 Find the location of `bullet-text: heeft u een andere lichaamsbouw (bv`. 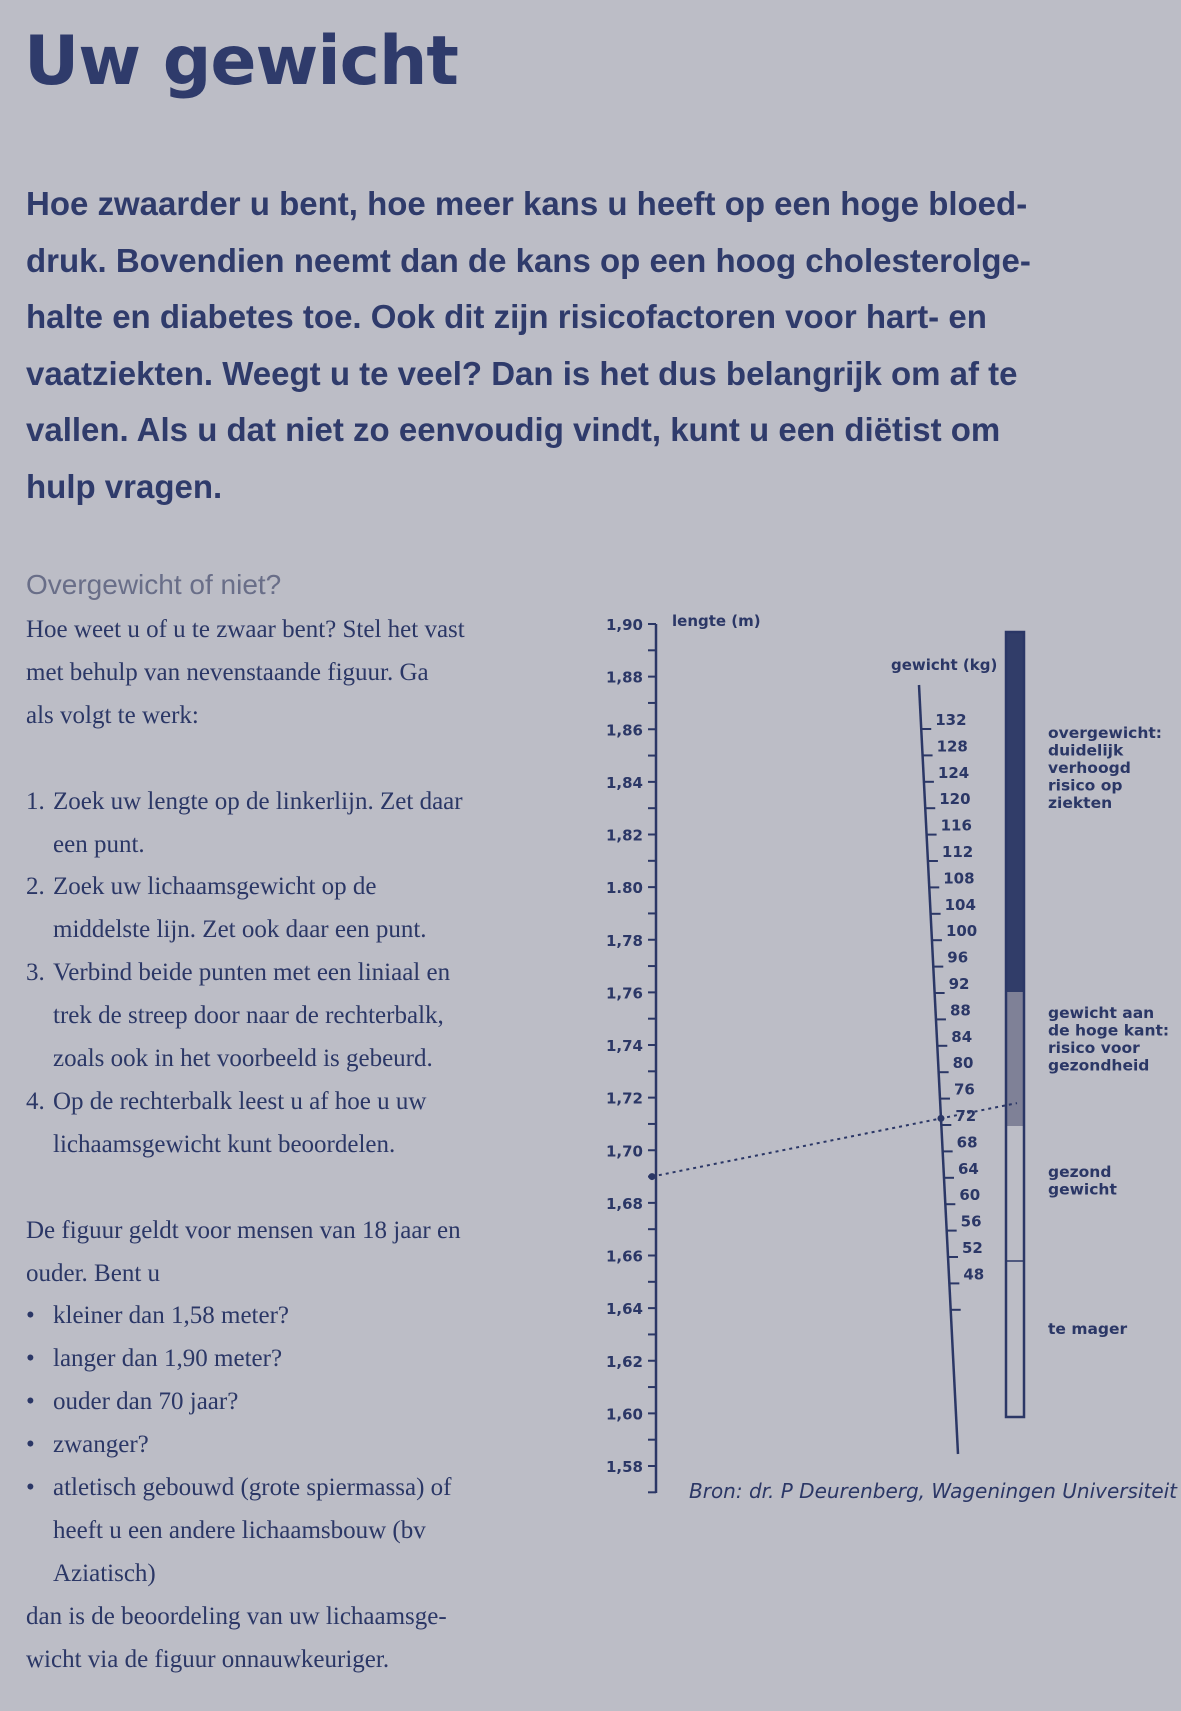

bullet-text: heeft u een andere lichaamsbouw (bv is located at coordinates (239, 1530).